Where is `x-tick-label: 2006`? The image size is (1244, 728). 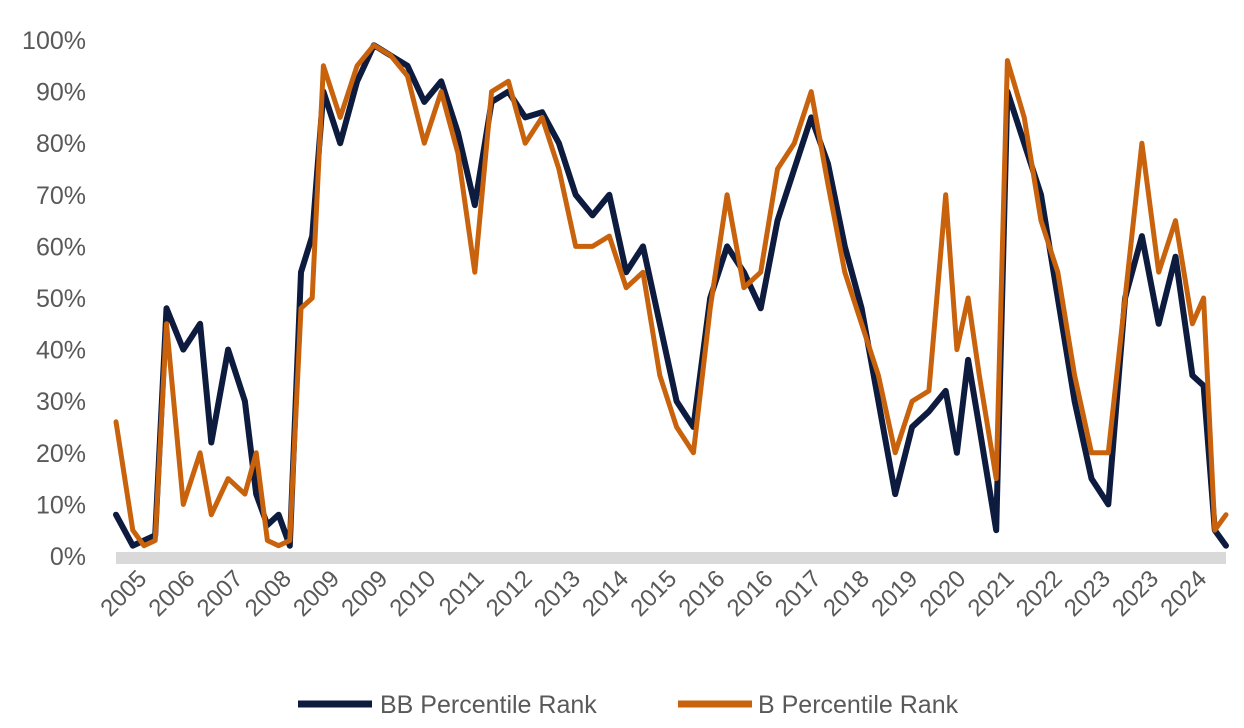 x-tick-label: 2006 is located at coordinates (172, 593).